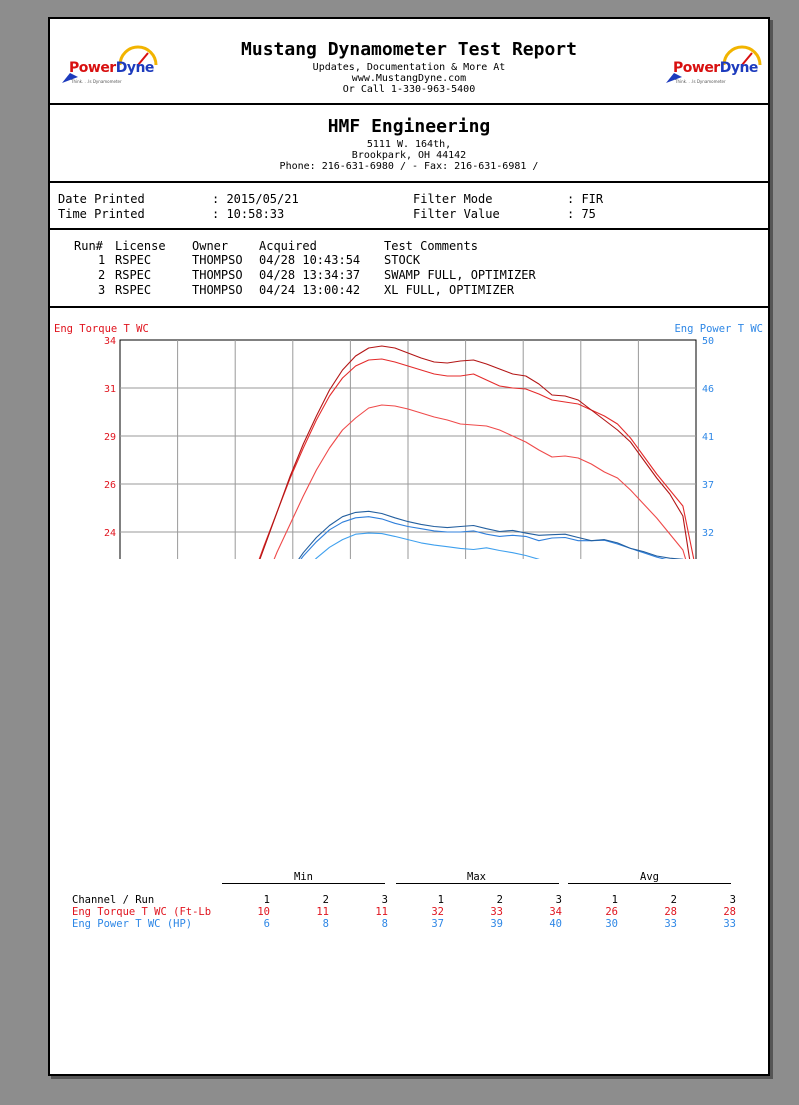 This screenshot has width=799, height=1105. What do you see at coordinates (611, 924) in the screenshot?
I see `stats-power-value: 30` at bounding box center [611, 924].